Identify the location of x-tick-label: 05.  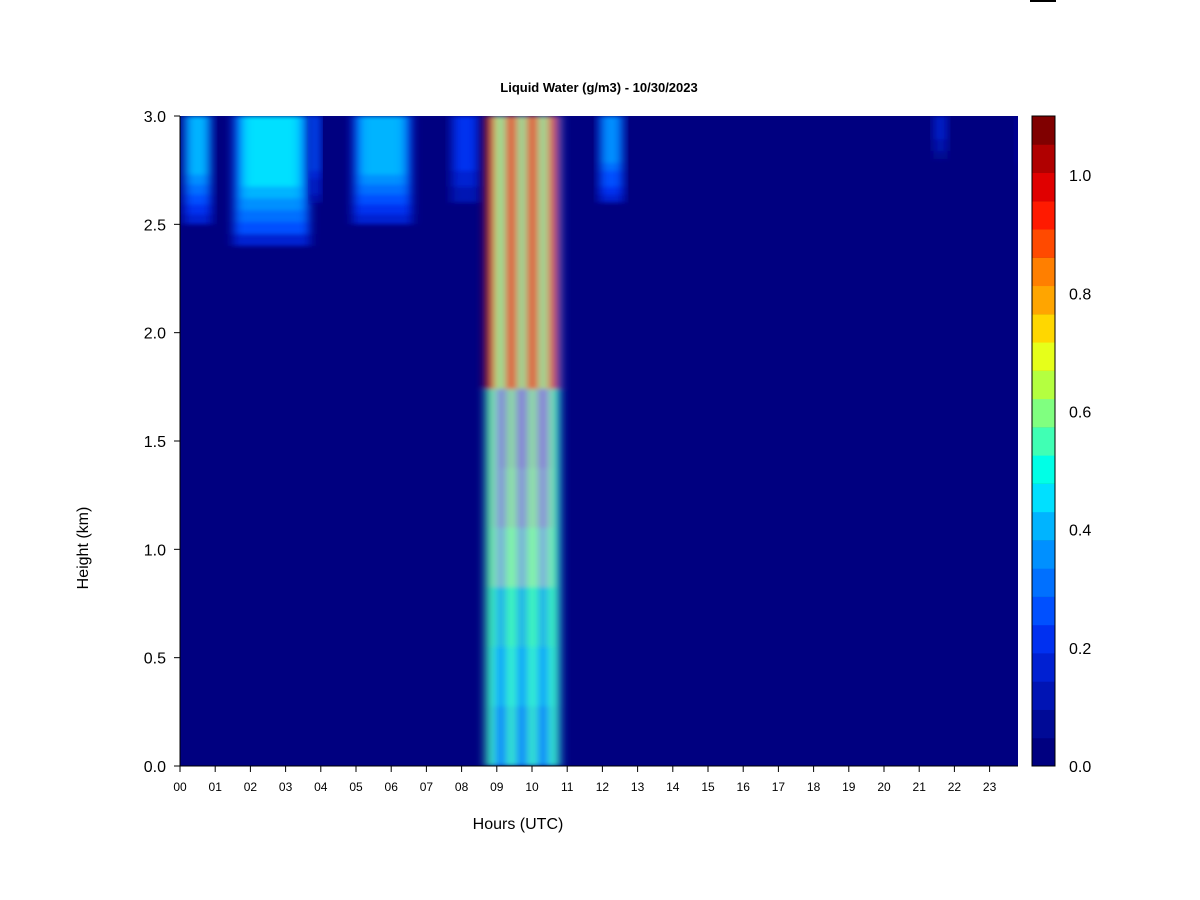
(356, 787).